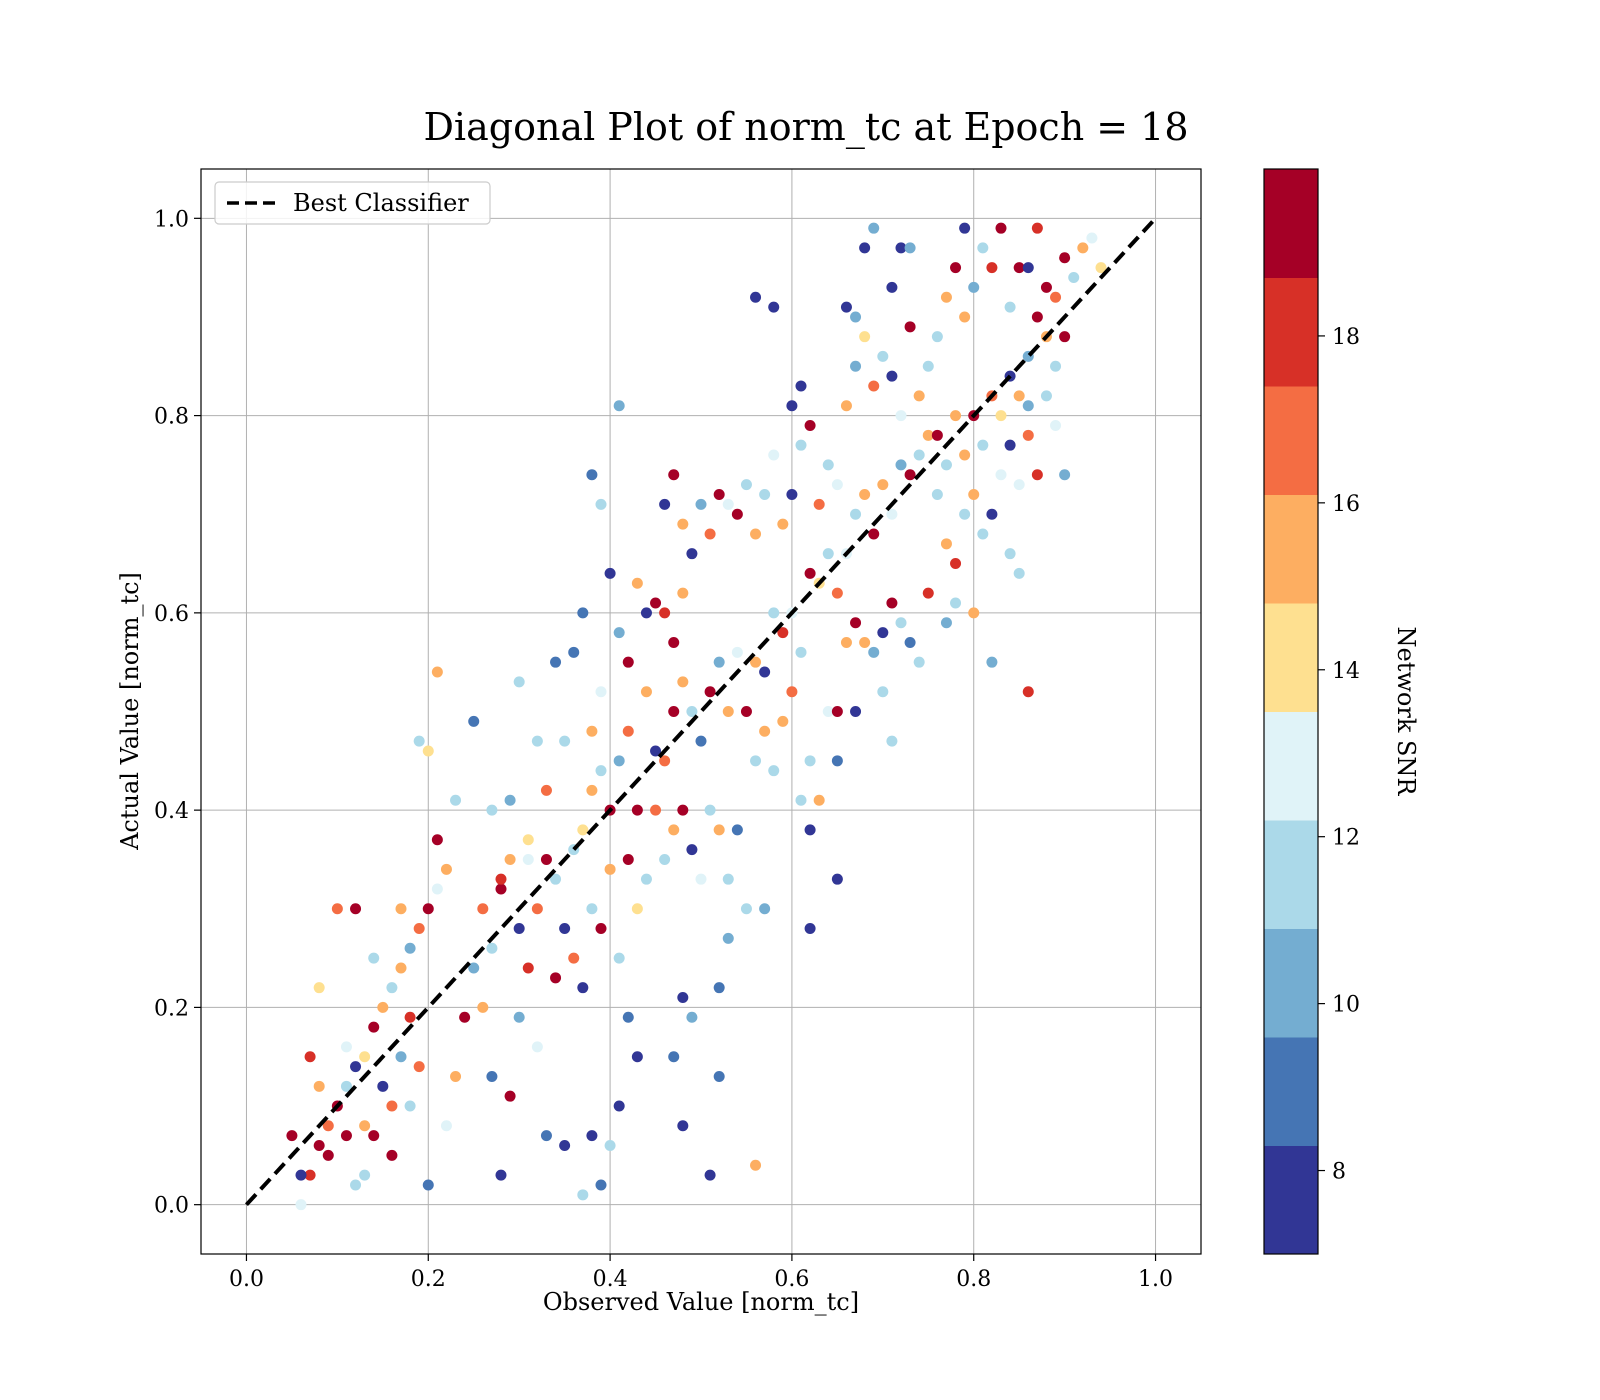 This screenshot has width=1600, height=1400. I want to click on legend: Best Classifier, so click(352, 203).